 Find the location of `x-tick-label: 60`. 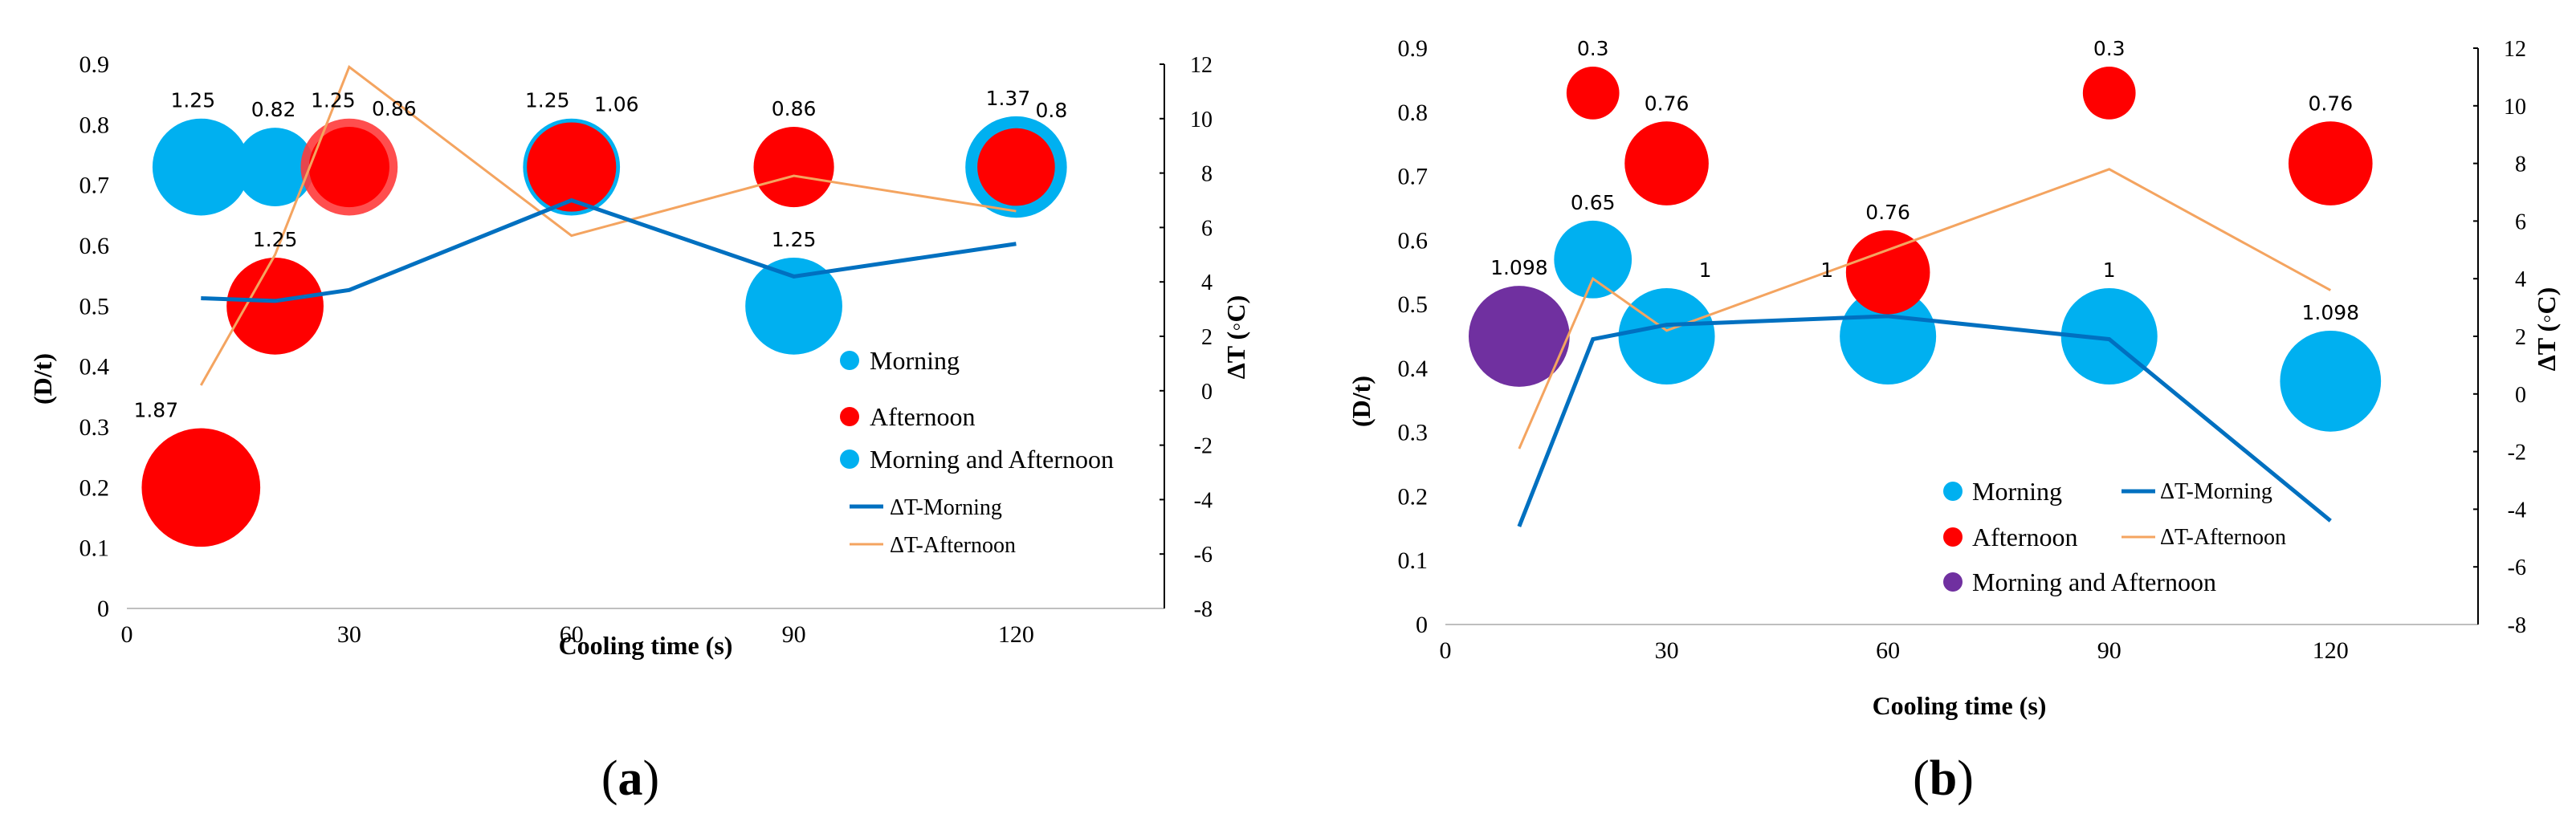

x-tick-label: 60 is located at coordinates (1888, 650).